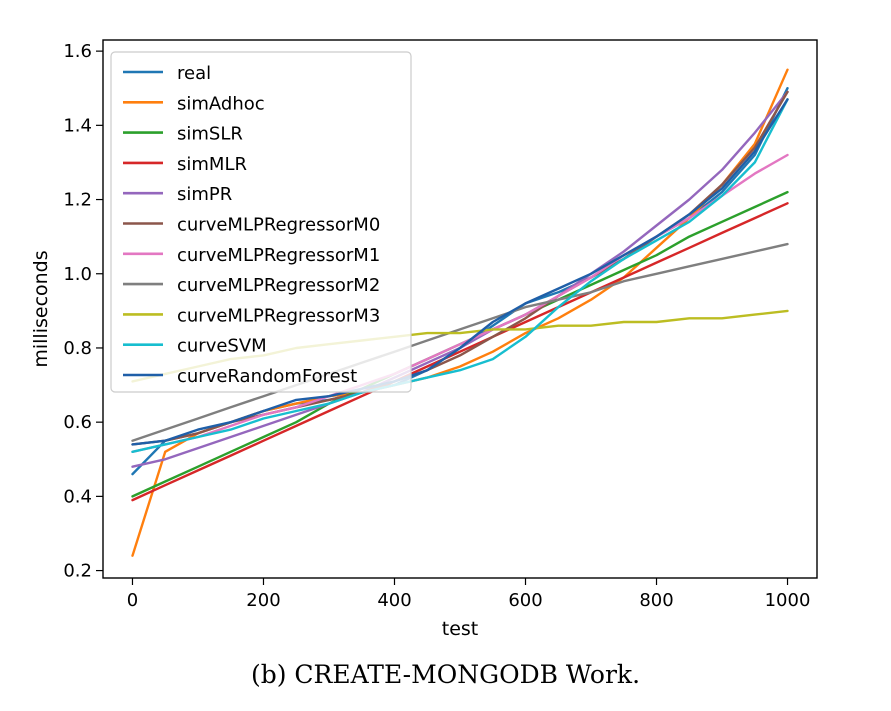  What do you see at coordinates (525, 600) in the screenshot?
I see `x-tick-label: 600` at bounding box center [525, 600].